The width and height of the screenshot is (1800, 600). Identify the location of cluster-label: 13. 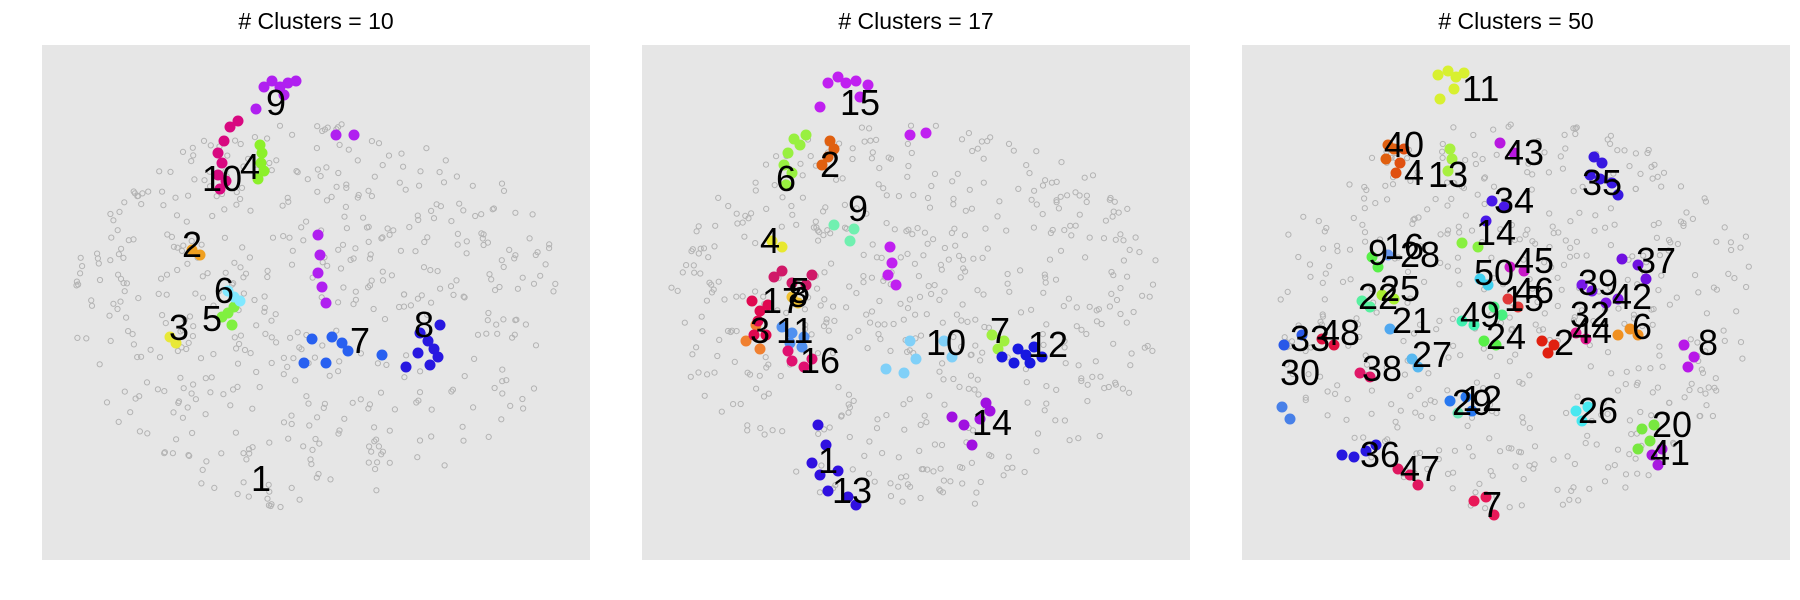
(852, 490).